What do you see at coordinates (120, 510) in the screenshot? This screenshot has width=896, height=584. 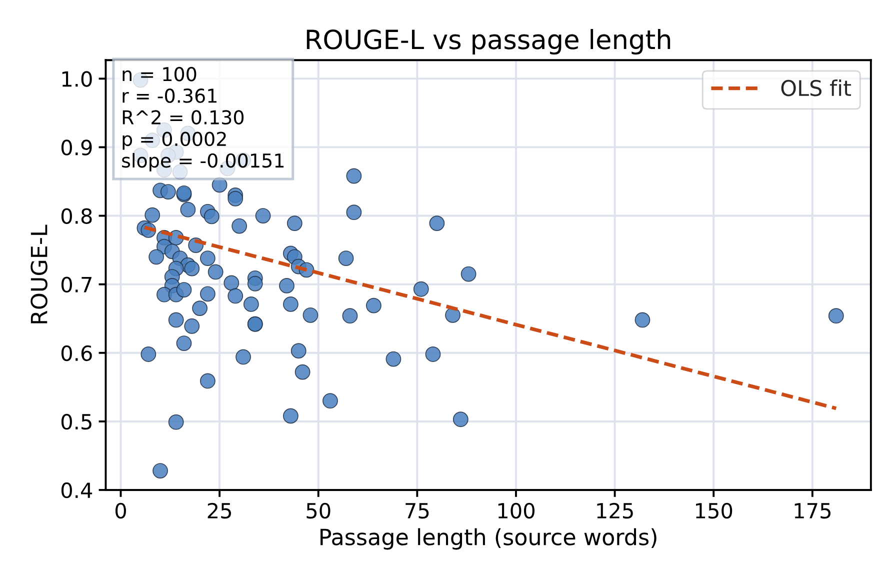 I see `x-tick-label: 0` at bounding box center [120, 510].